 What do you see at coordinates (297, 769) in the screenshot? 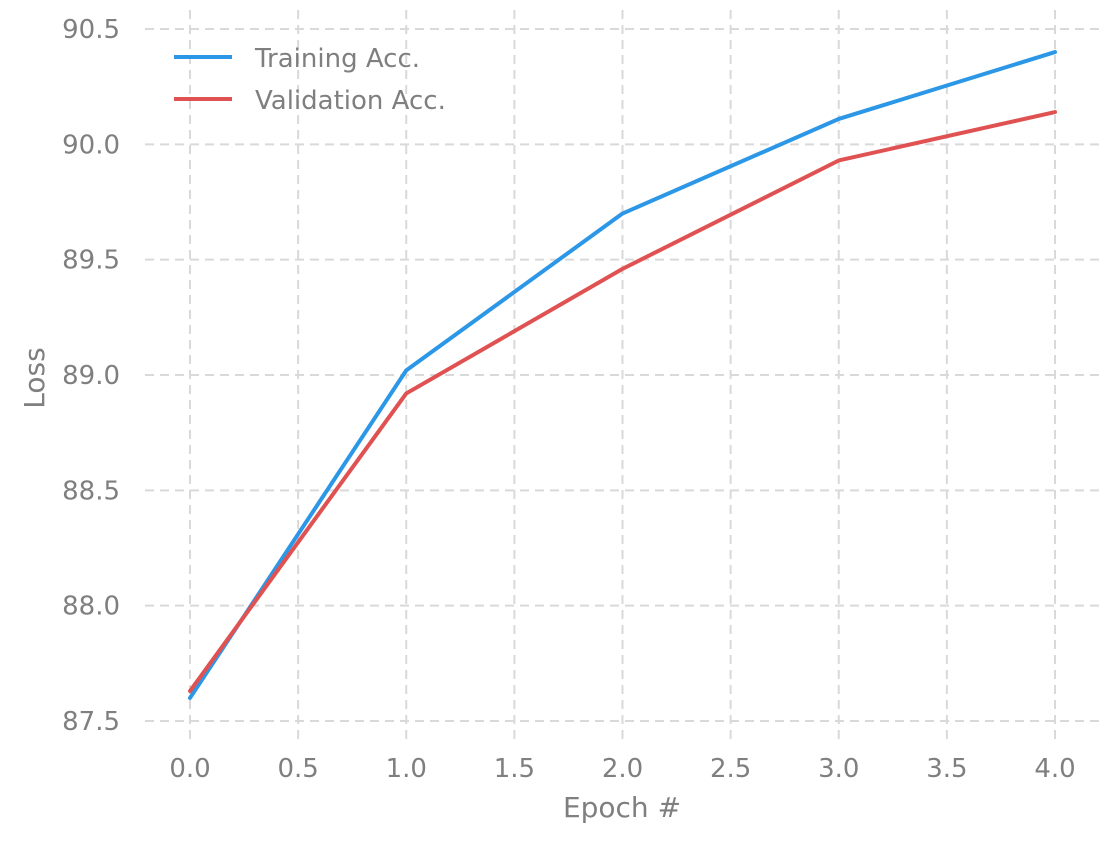
I see `x-tick-label: 0.5` at bounding box center [297, 769].